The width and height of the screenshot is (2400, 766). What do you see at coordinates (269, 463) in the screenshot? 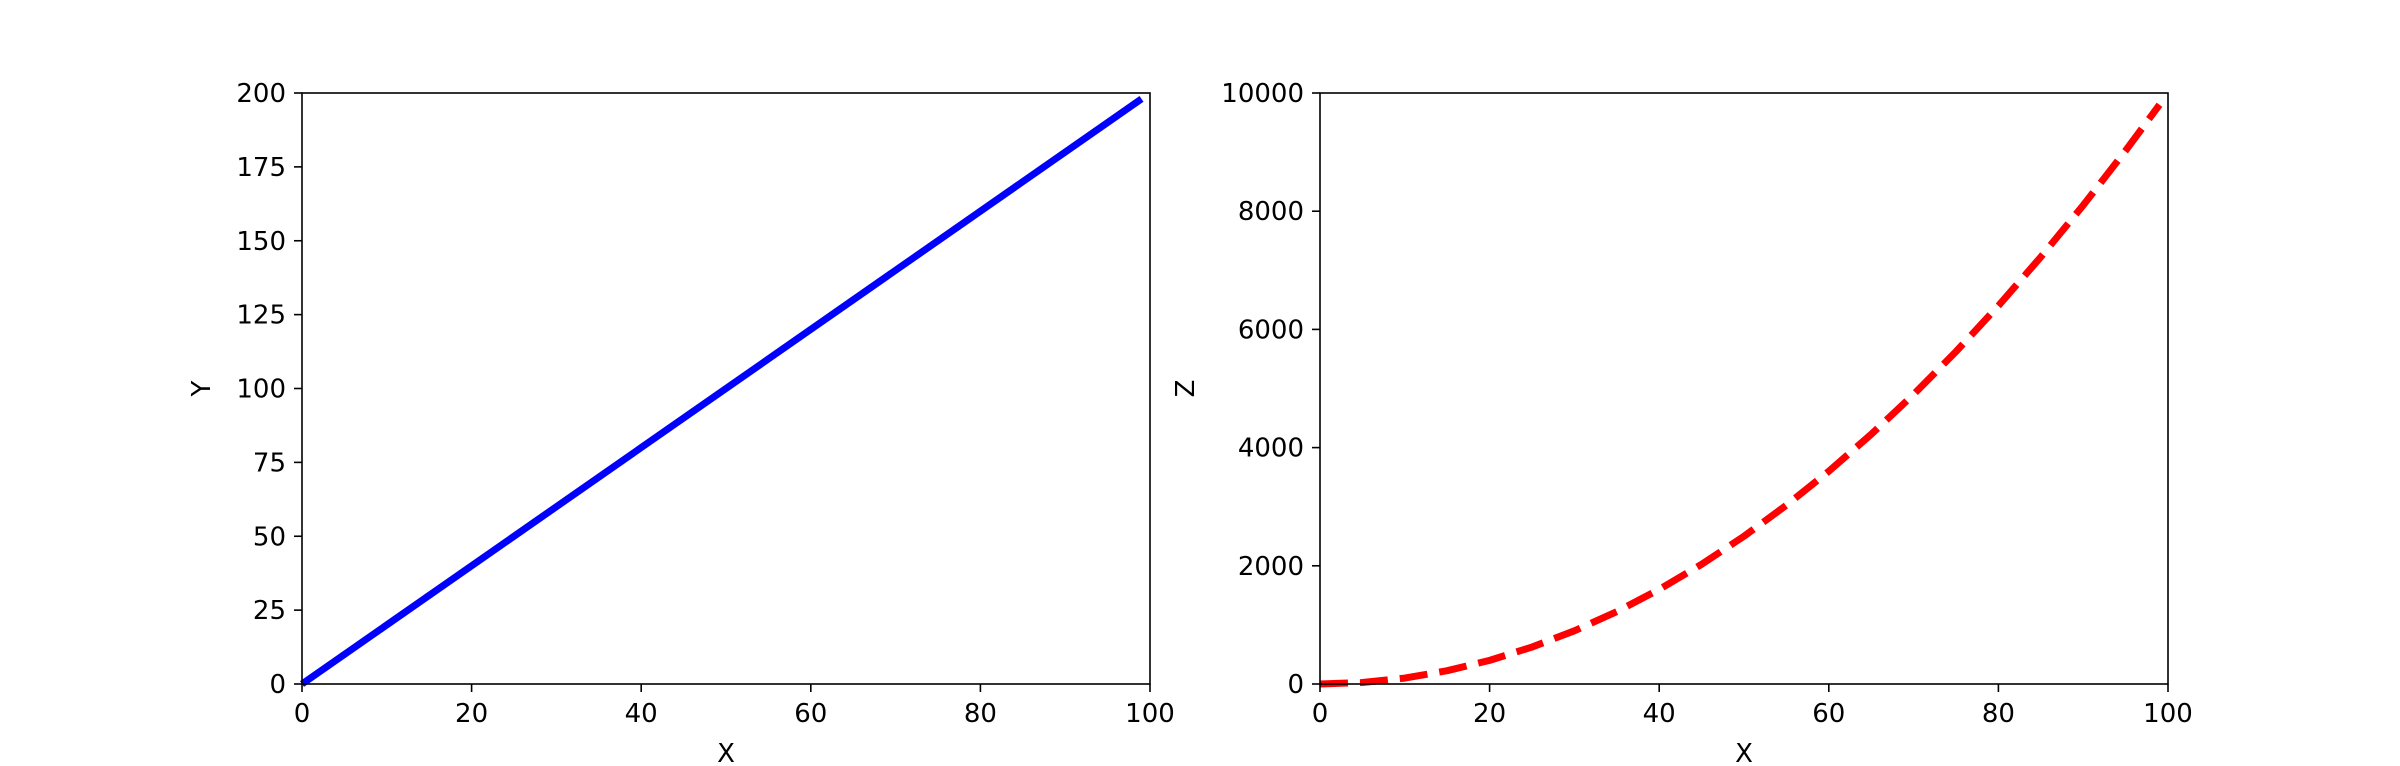
I see `y-tick-label: 75` at bounding box center [269, 463].